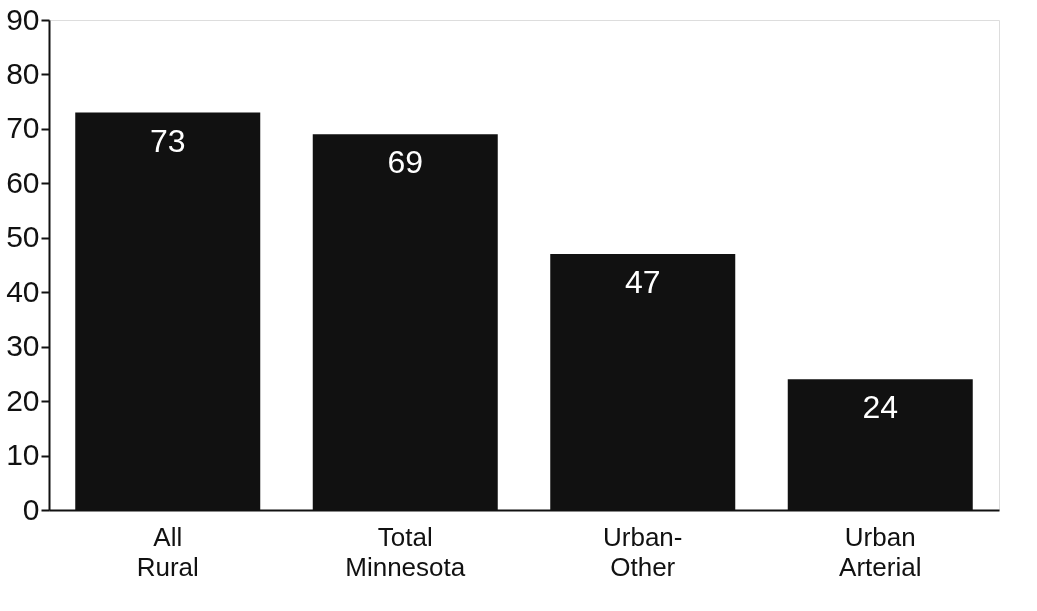  Describe the element at coordinates (642, 282) in the screenshot. I see `data-label: 47` at that location.